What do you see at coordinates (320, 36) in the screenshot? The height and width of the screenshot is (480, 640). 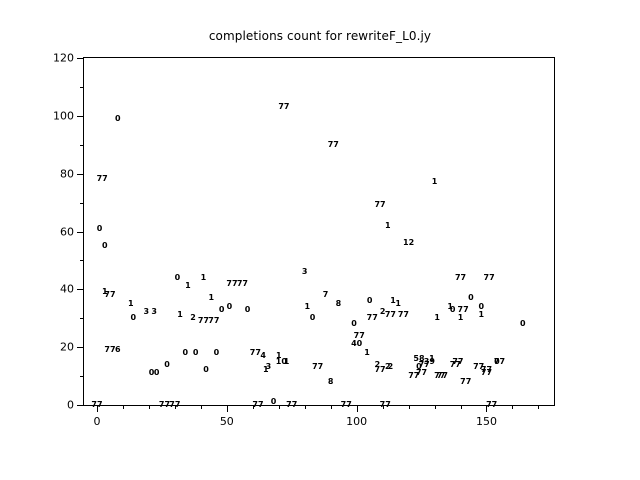 I see `chart-title: completions count for rewriteF_L0.jy` at bounding box center [320, 36].